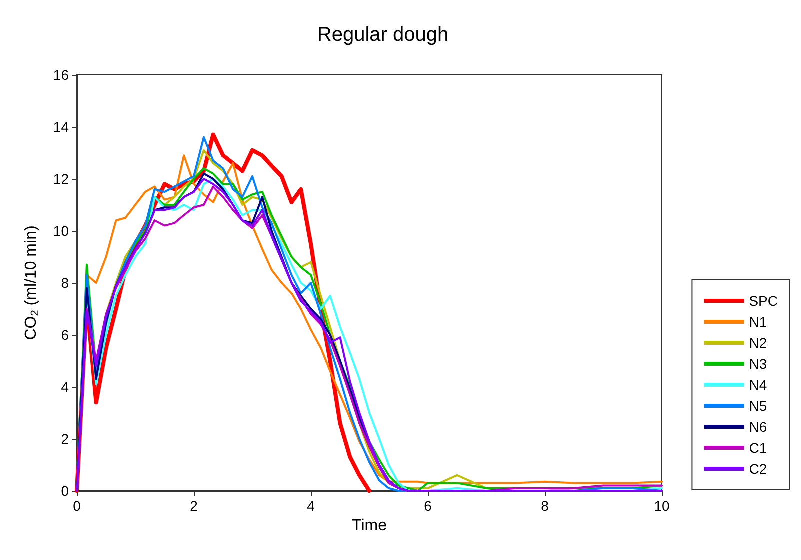 This screenshot has height=560, width=801. Describe the element at coordinates (65, 491) in the screenshot. I see `y-tick-label: 0` at that location.